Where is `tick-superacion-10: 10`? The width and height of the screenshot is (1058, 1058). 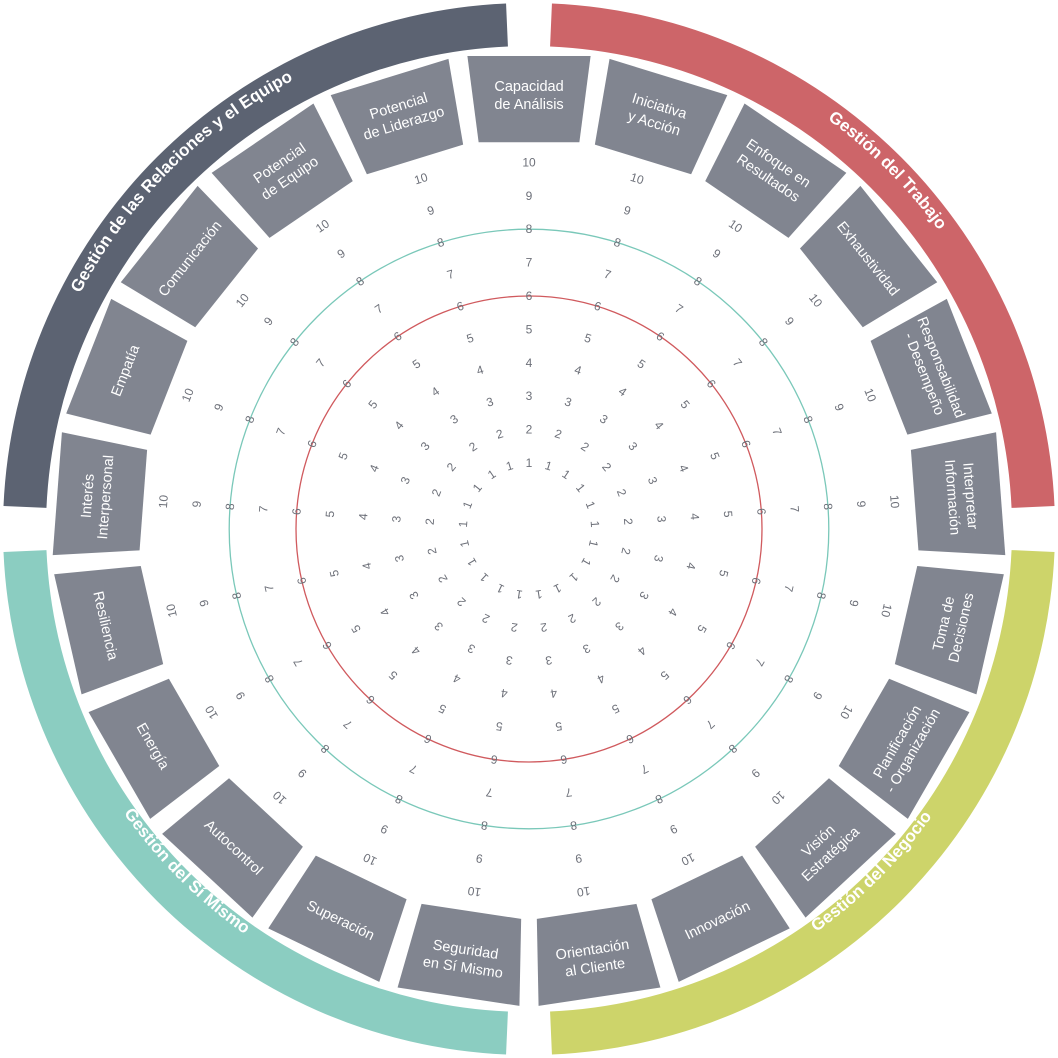
tick-superacion-10: 10 is located at coordinates (370, 859).